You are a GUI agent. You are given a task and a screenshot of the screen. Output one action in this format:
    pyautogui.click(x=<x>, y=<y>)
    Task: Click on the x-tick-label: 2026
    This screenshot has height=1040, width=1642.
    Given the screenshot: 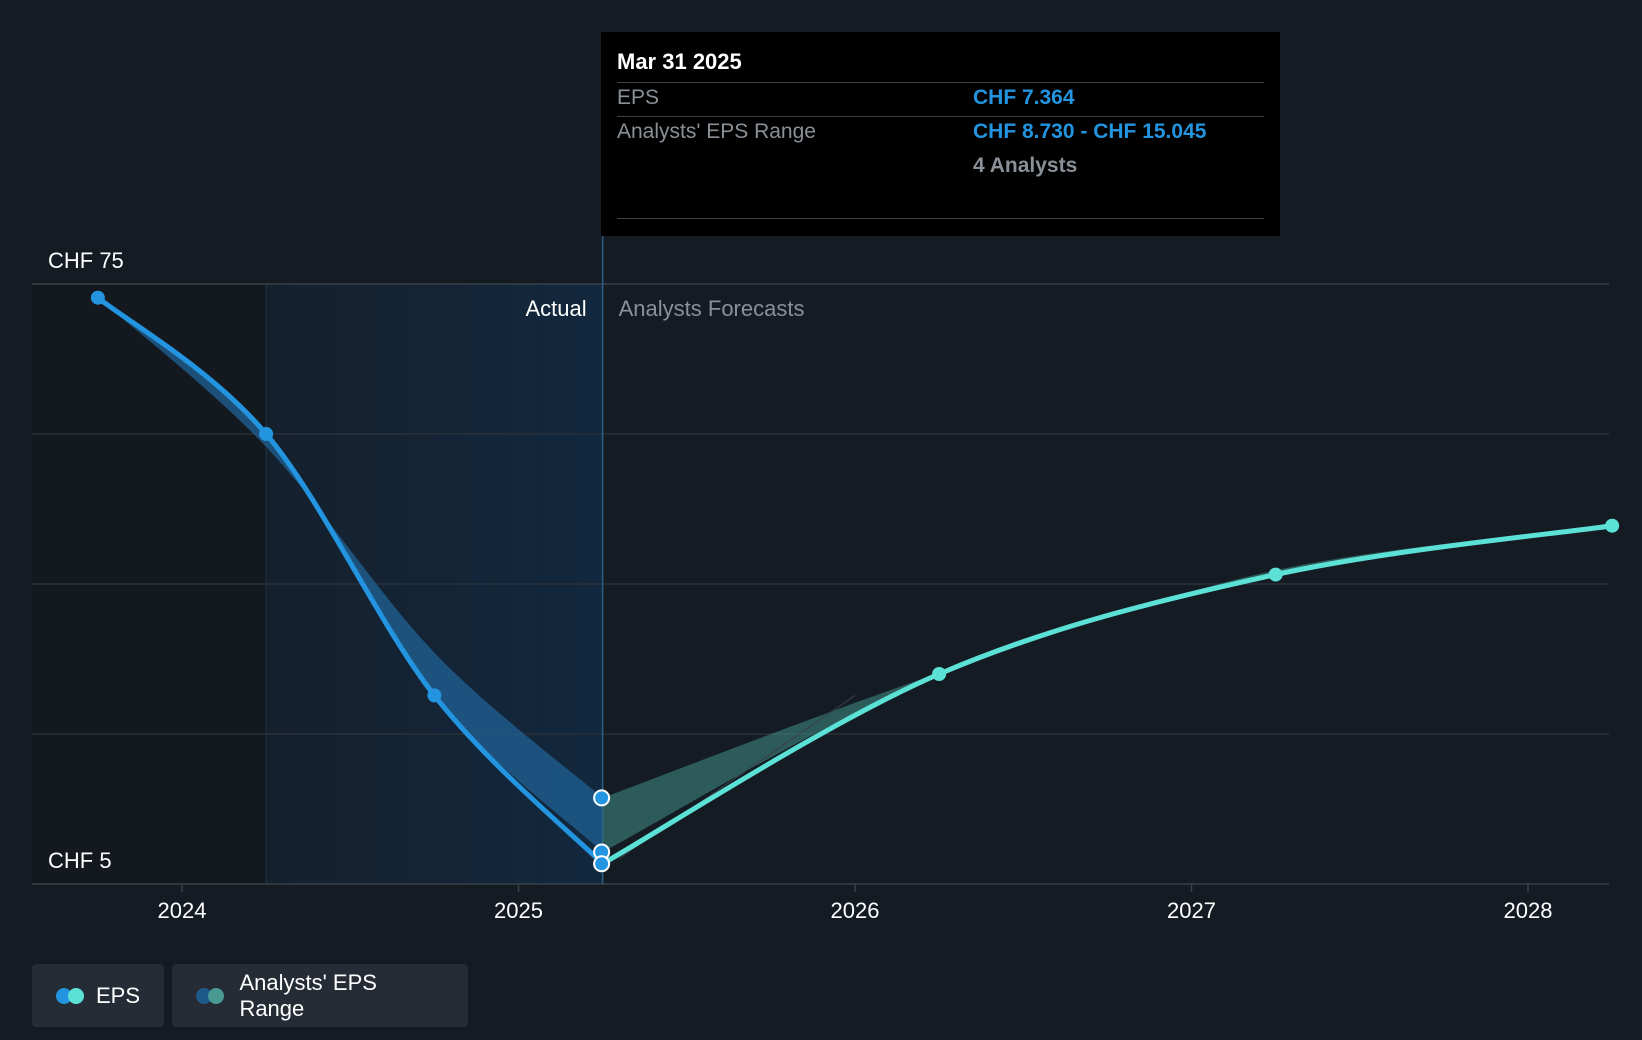 What is the action you would take?
    pyautogui.click(x=855, y=910)
    